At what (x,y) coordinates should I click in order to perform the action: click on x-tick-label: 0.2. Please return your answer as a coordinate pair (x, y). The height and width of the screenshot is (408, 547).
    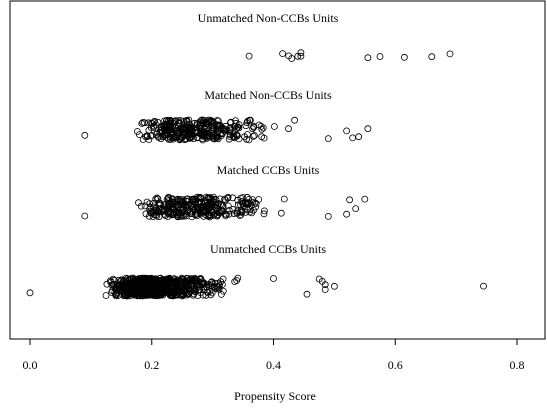
    Looking at the image, I should click on (151, 365).